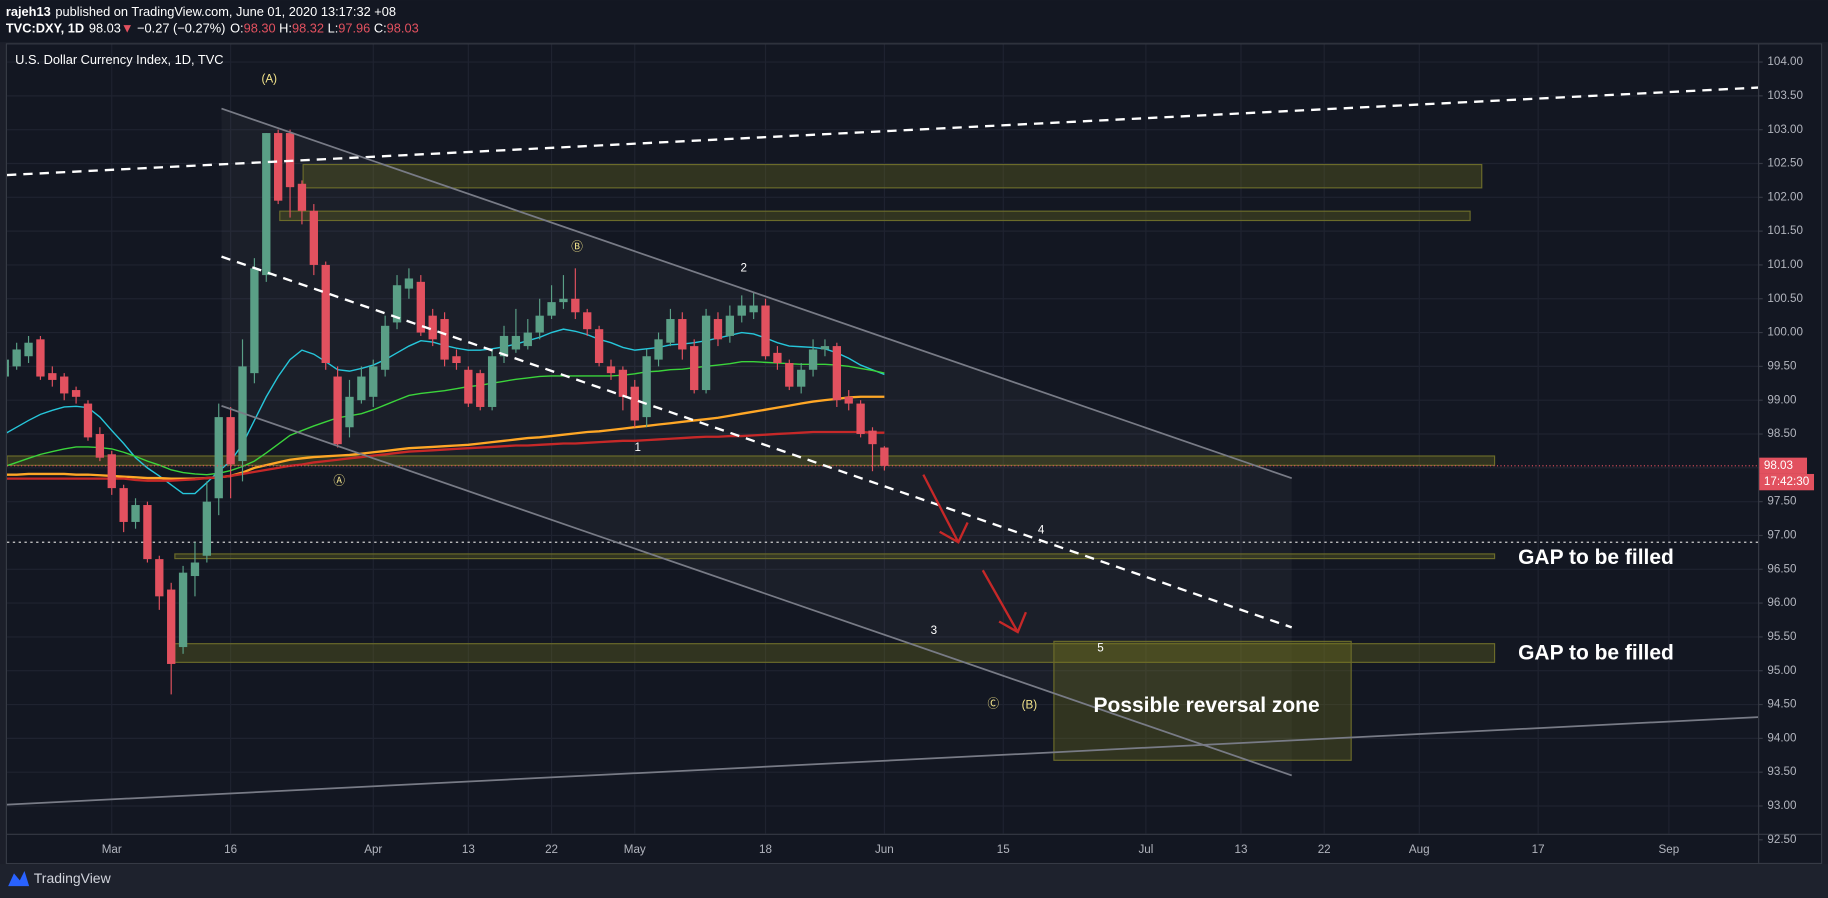 This screenshot has height=898, width=1828. I want to click on x-tick-label: Aug, so click(1419, 849).